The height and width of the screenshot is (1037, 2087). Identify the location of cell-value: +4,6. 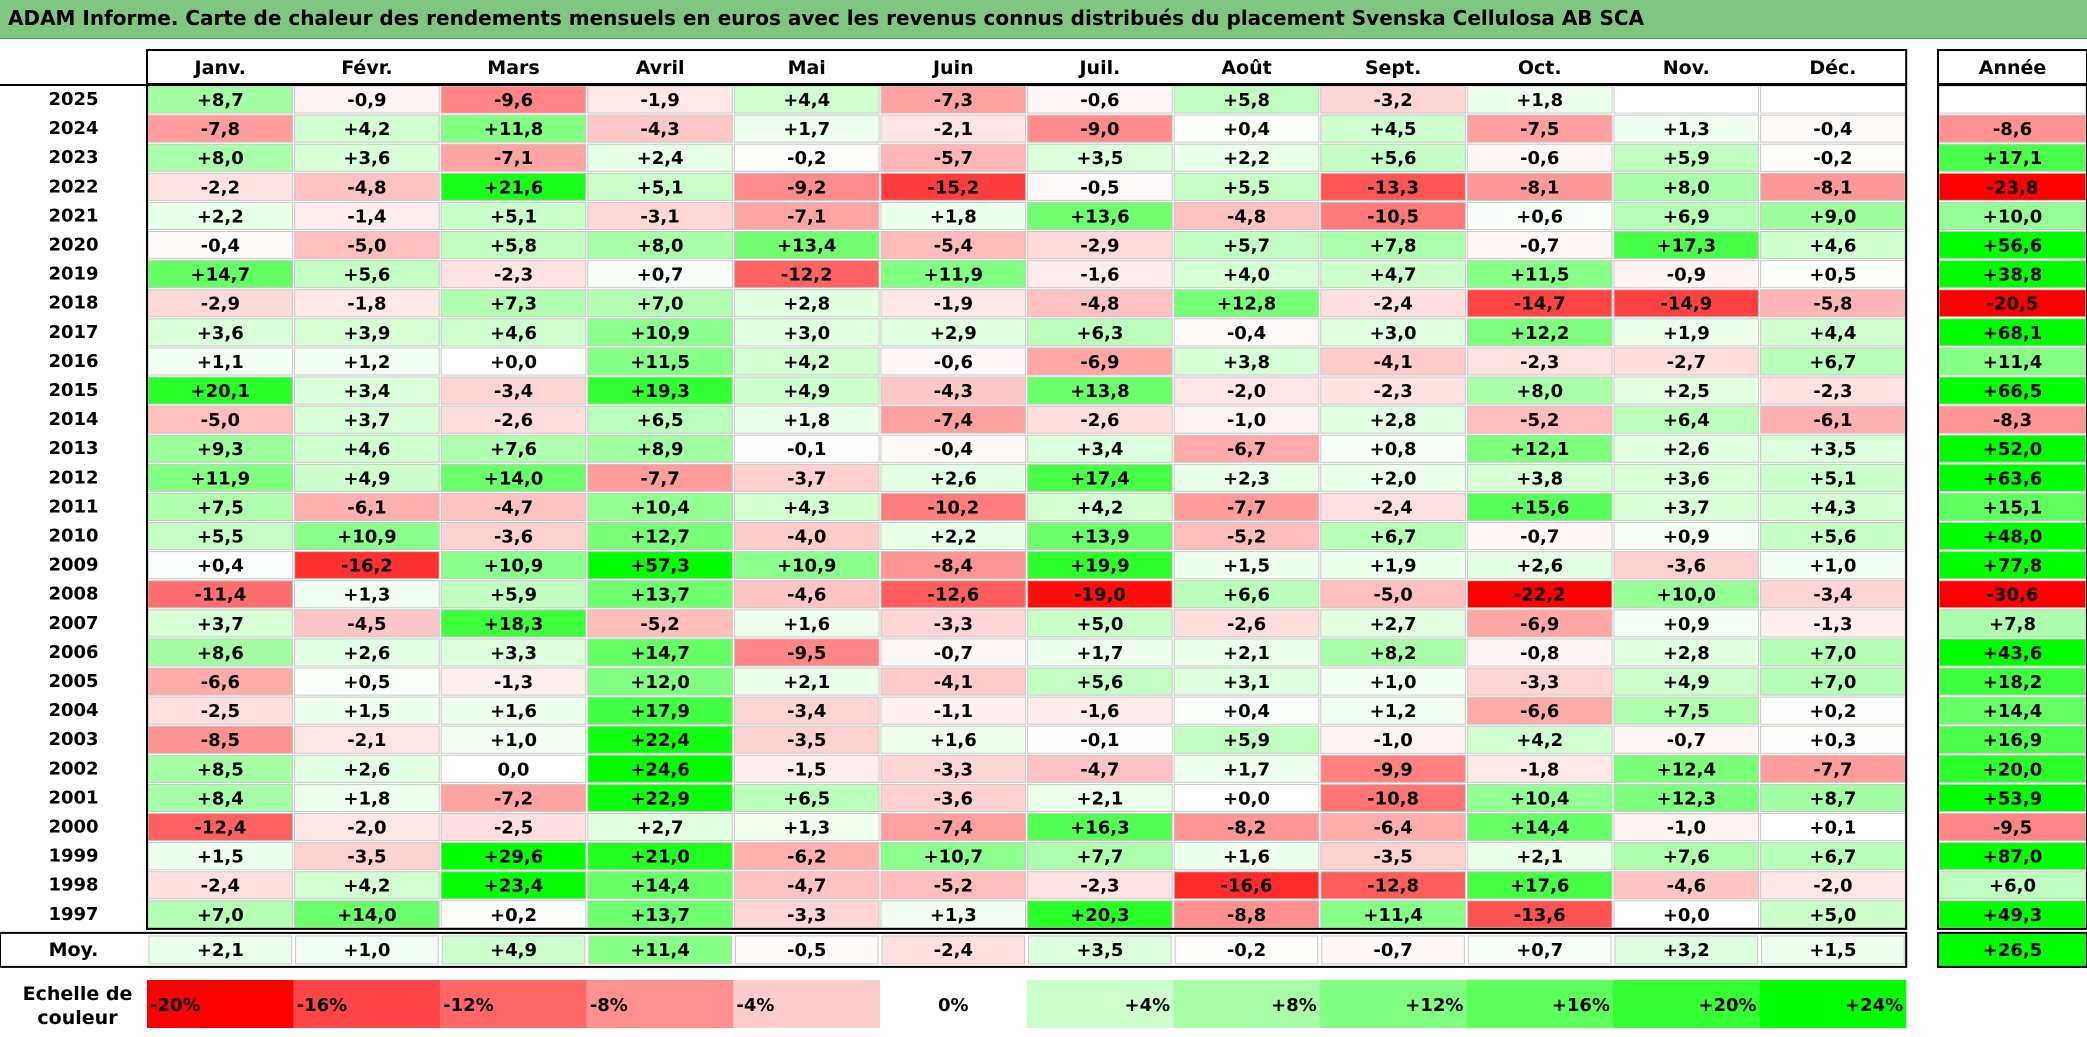
(366, 449).